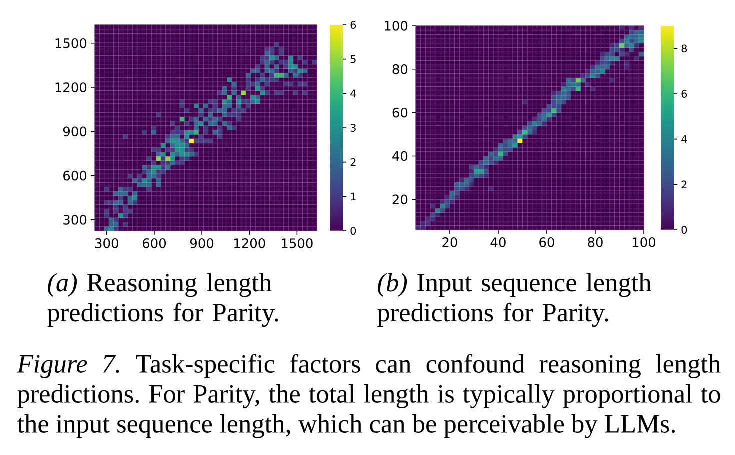 Image resolution: width=735 pixels, height=455 pixels. What do you see at coordinates (353, 59) in the screenshot?
I see `color-bar-label: 5` at bounding box center [353, 59].